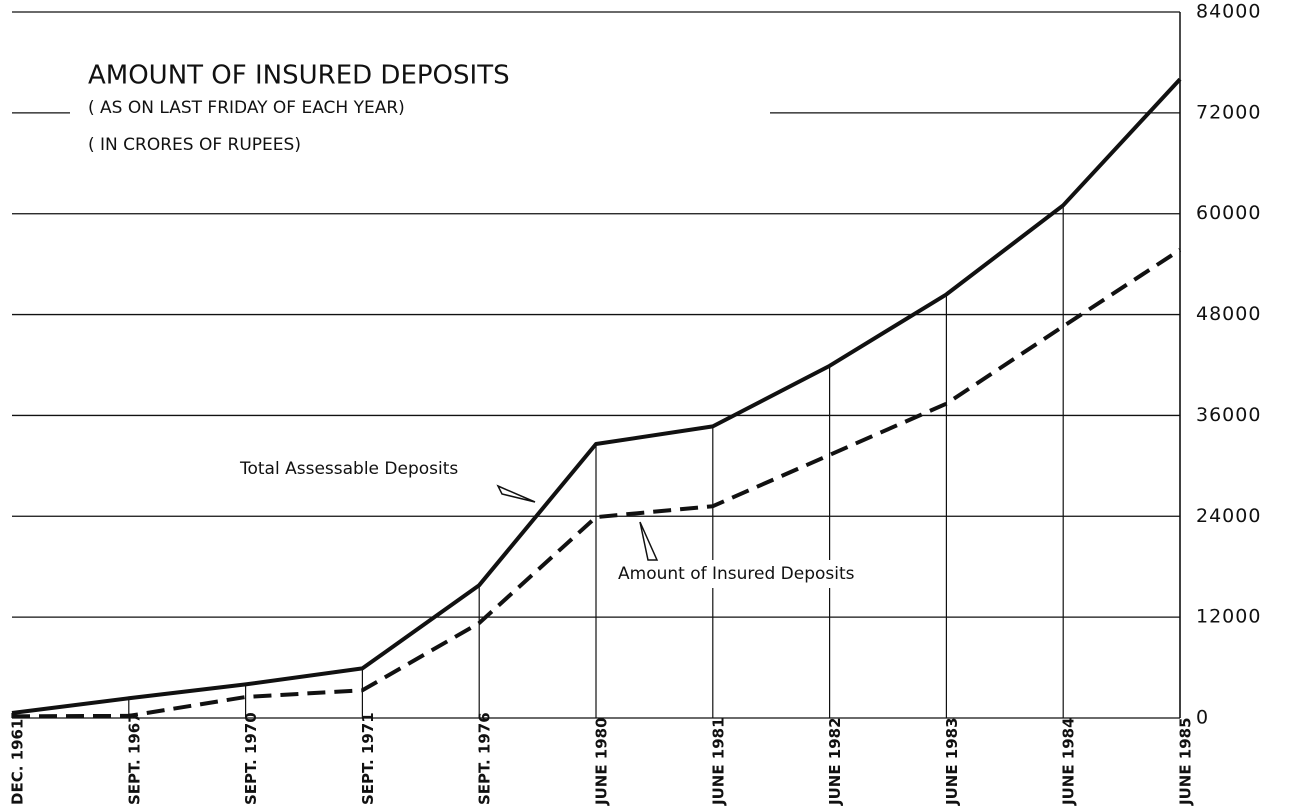 The height and width of the screenshot is (809, 1300). I want to click on chart-subtitle: ( AS ON LAST FRIDAY OF EACH YEAR), so click(246, 108).